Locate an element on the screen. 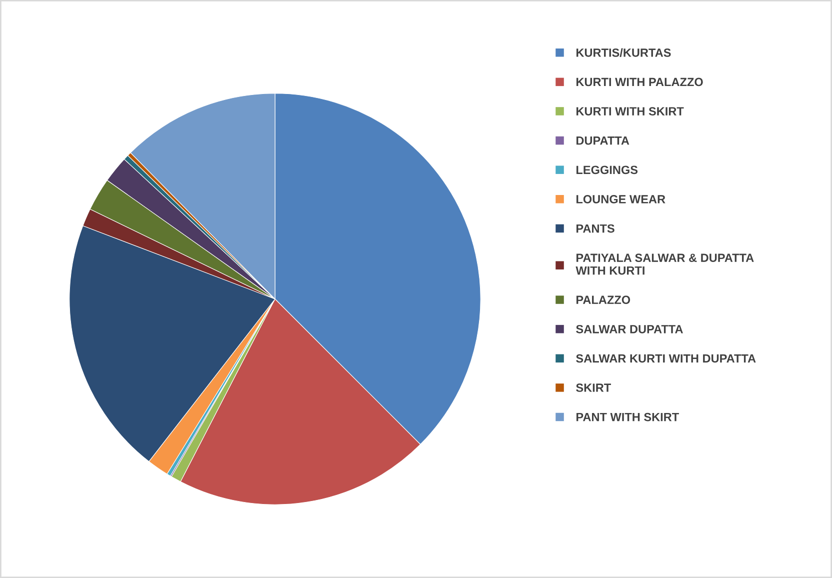 The height and width of the screenshot is (578, 832). legend-label: PANT WITH SKIRT is located at coordinates (627, 417).